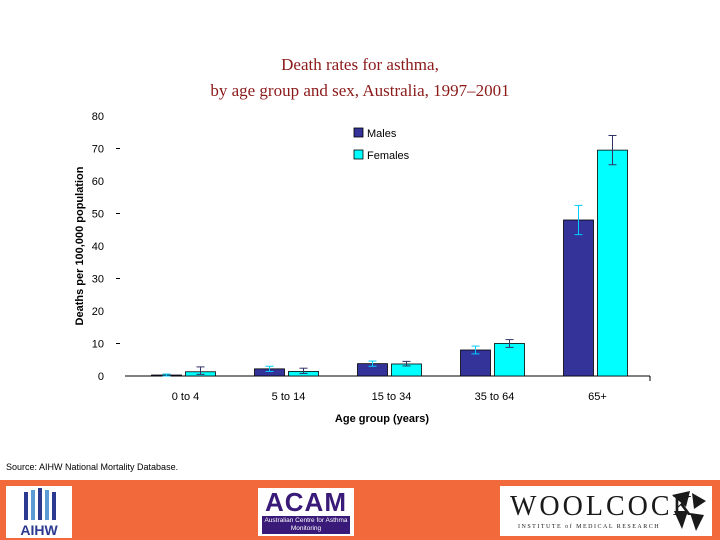 Image resolution: width=720 pixels, height=540 pixels. What do you see at coordinates (382, 419) in the screenshot?
I see `x-axis-label: Age group (years)` at bounding box center [382, 419].